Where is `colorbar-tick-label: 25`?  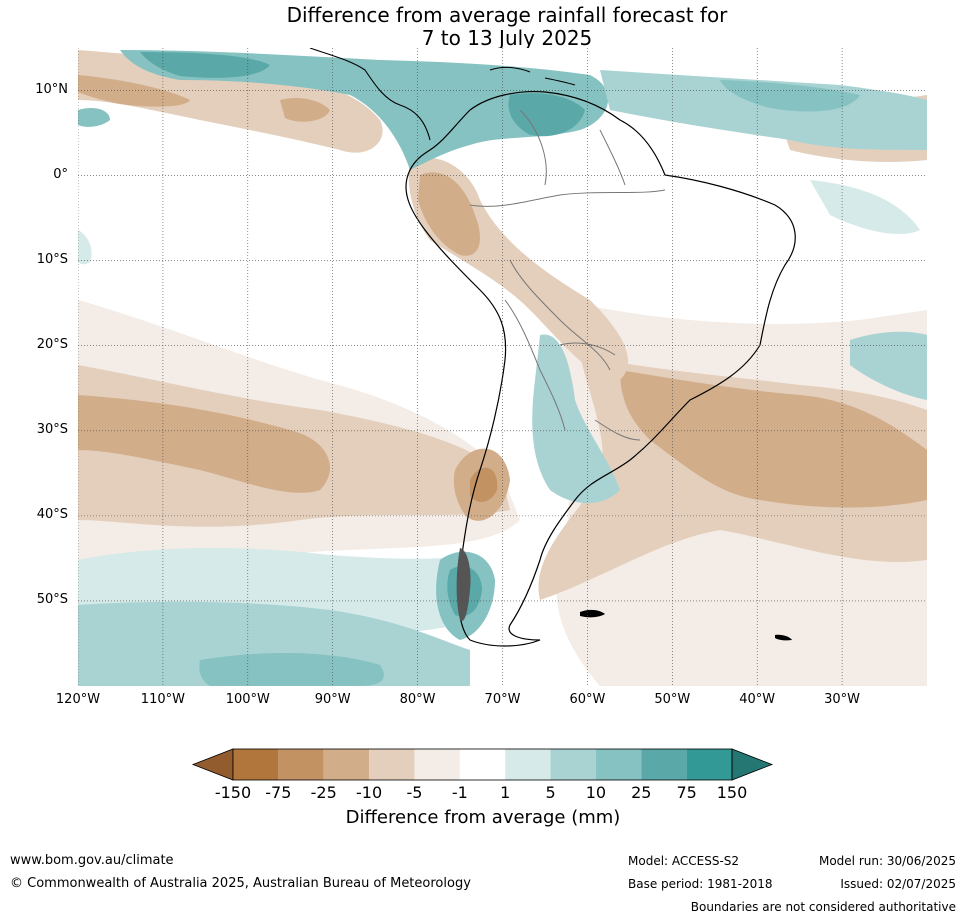
colorbar-tick-label: 25 is located at coordinates (641, 792).